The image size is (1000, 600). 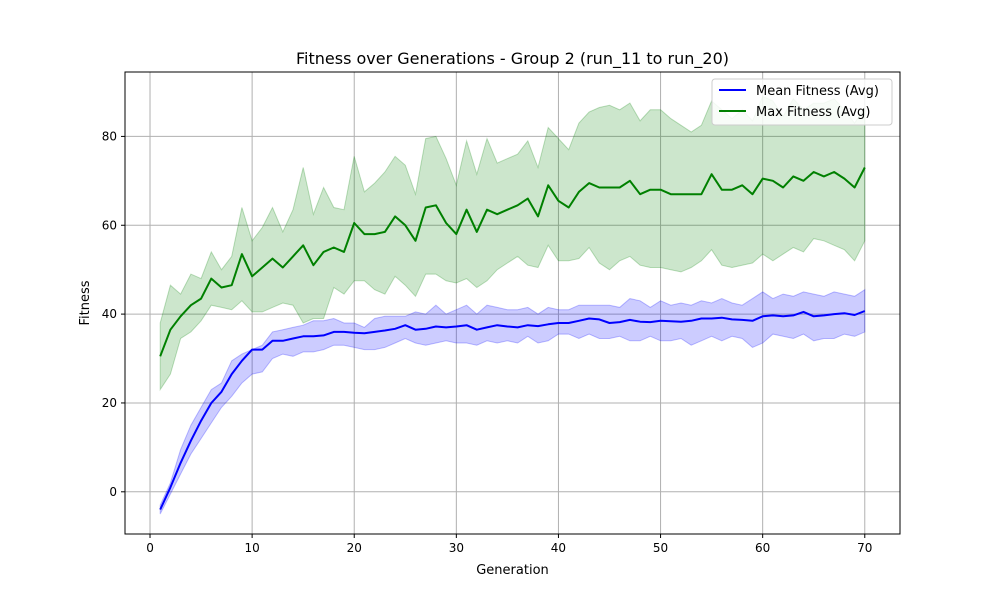 I want to click on legend-mean-label: Mean Fitness (Avg), so click(x=817, y=91).